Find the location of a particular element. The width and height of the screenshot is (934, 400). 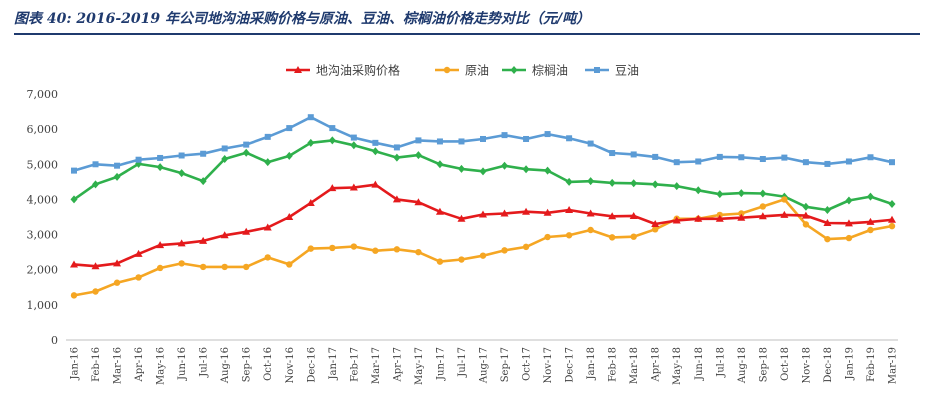

x-tick-label: Nov-17 is located at coordinates (548, 365).